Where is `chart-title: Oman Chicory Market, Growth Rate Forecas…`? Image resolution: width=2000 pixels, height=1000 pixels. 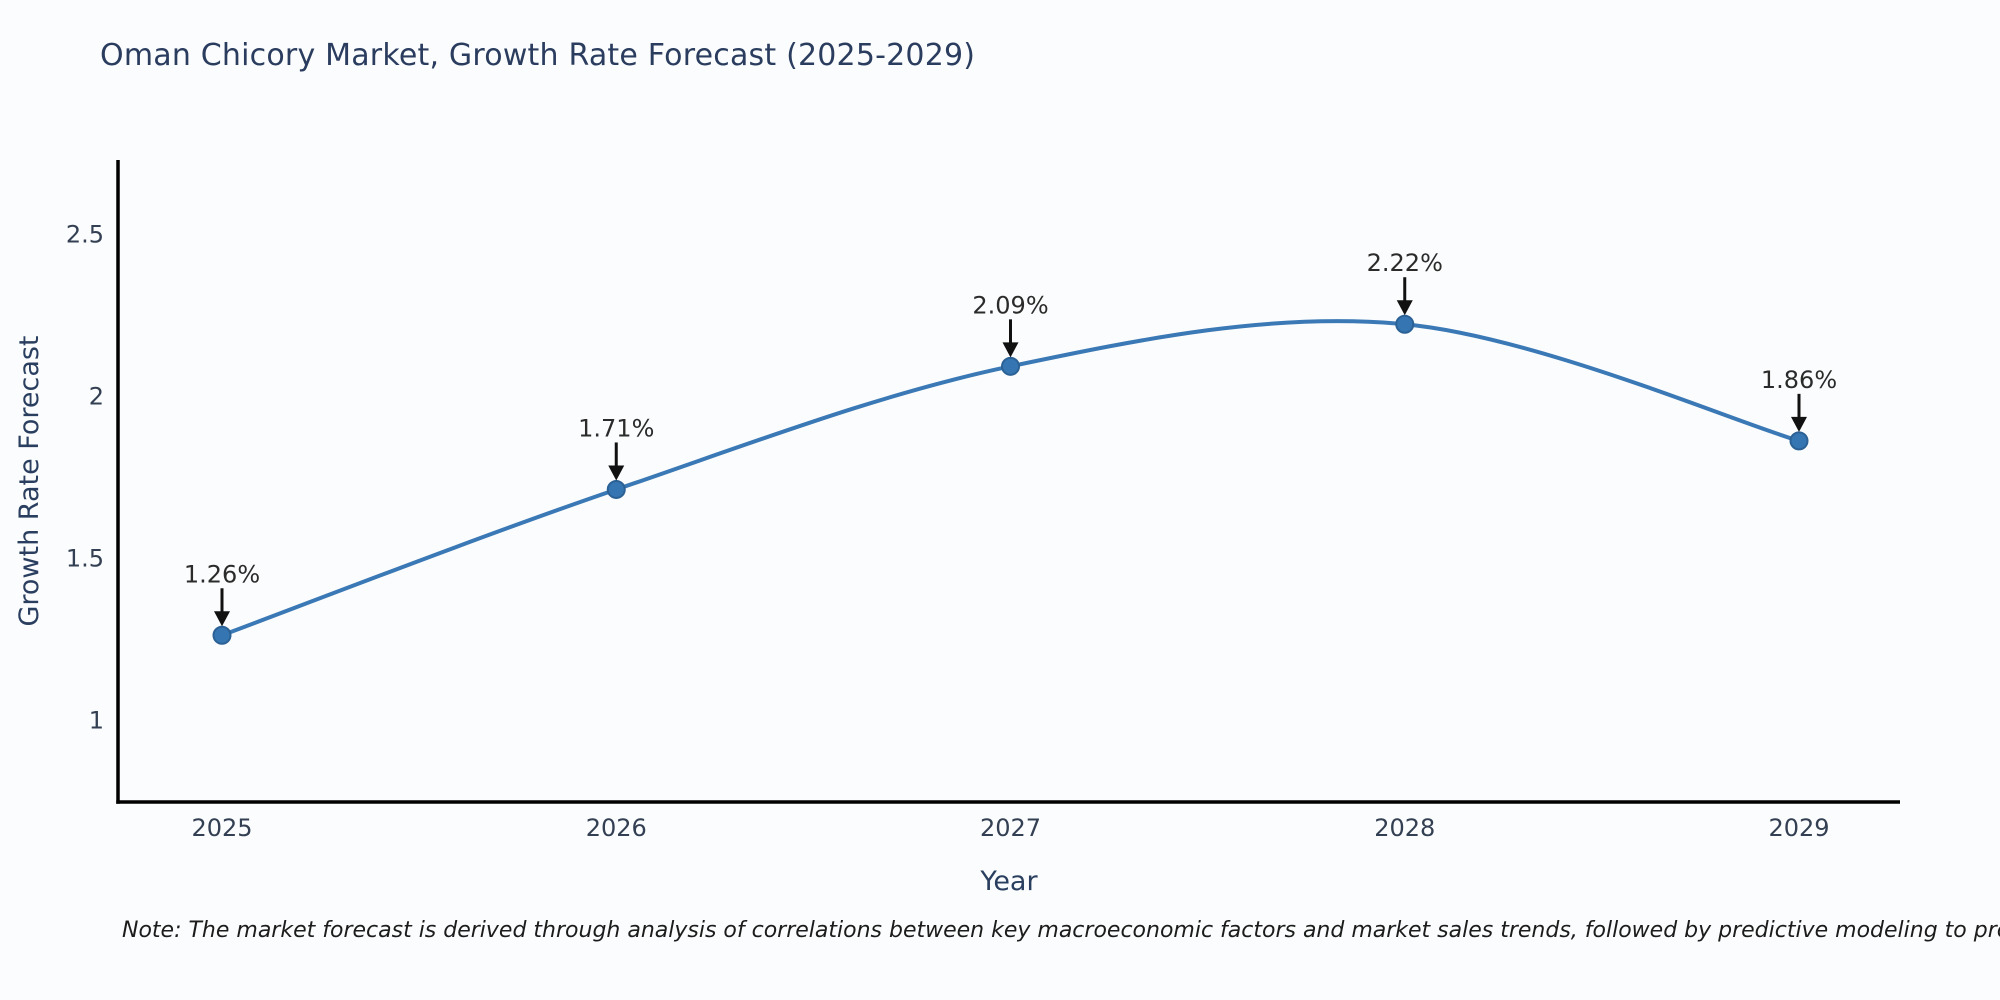 chart-title: Oman Chicory Market, Growth Rate Forecas… is located at coordinates (538, 55).